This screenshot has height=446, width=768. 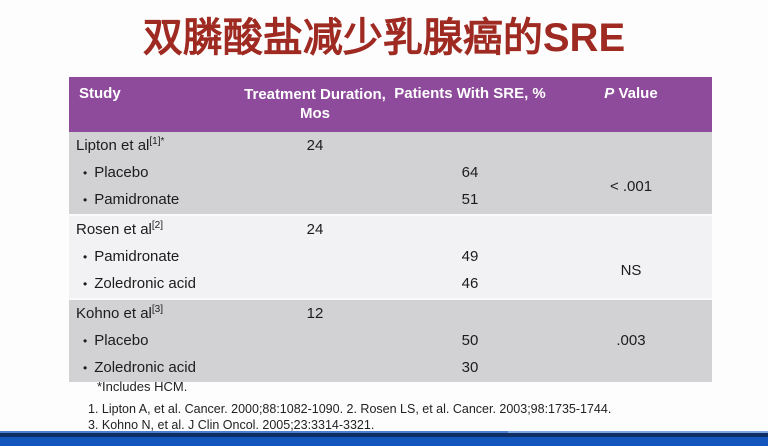 I want to click on study-row: Rosen et al[2] 24, so click(x=390, y=229).